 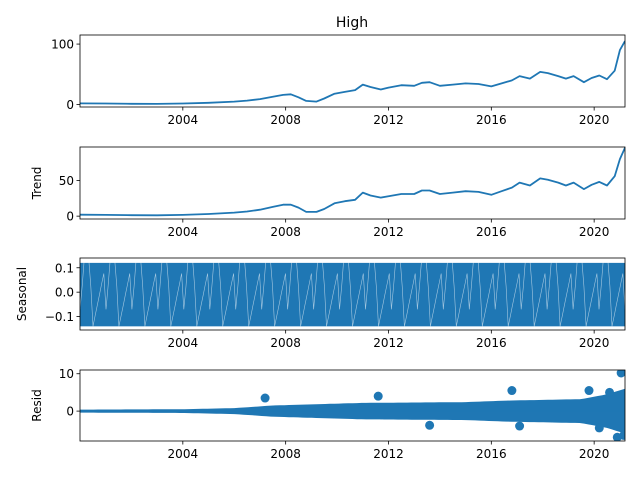 What do you see at coordinates (37, 184) in the screenshot?
I see `y-axis-title: Trend` at bounding box center [37, 184].